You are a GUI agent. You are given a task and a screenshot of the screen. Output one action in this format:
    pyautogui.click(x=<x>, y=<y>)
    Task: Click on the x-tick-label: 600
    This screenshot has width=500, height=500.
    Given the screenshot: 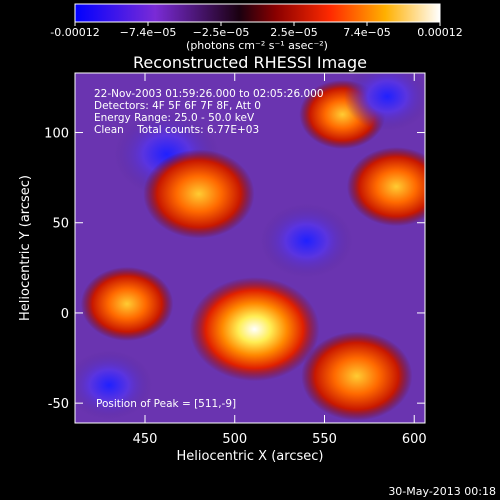 What is the action you would take?
    pyautogui.click(x=414, y=439)
    